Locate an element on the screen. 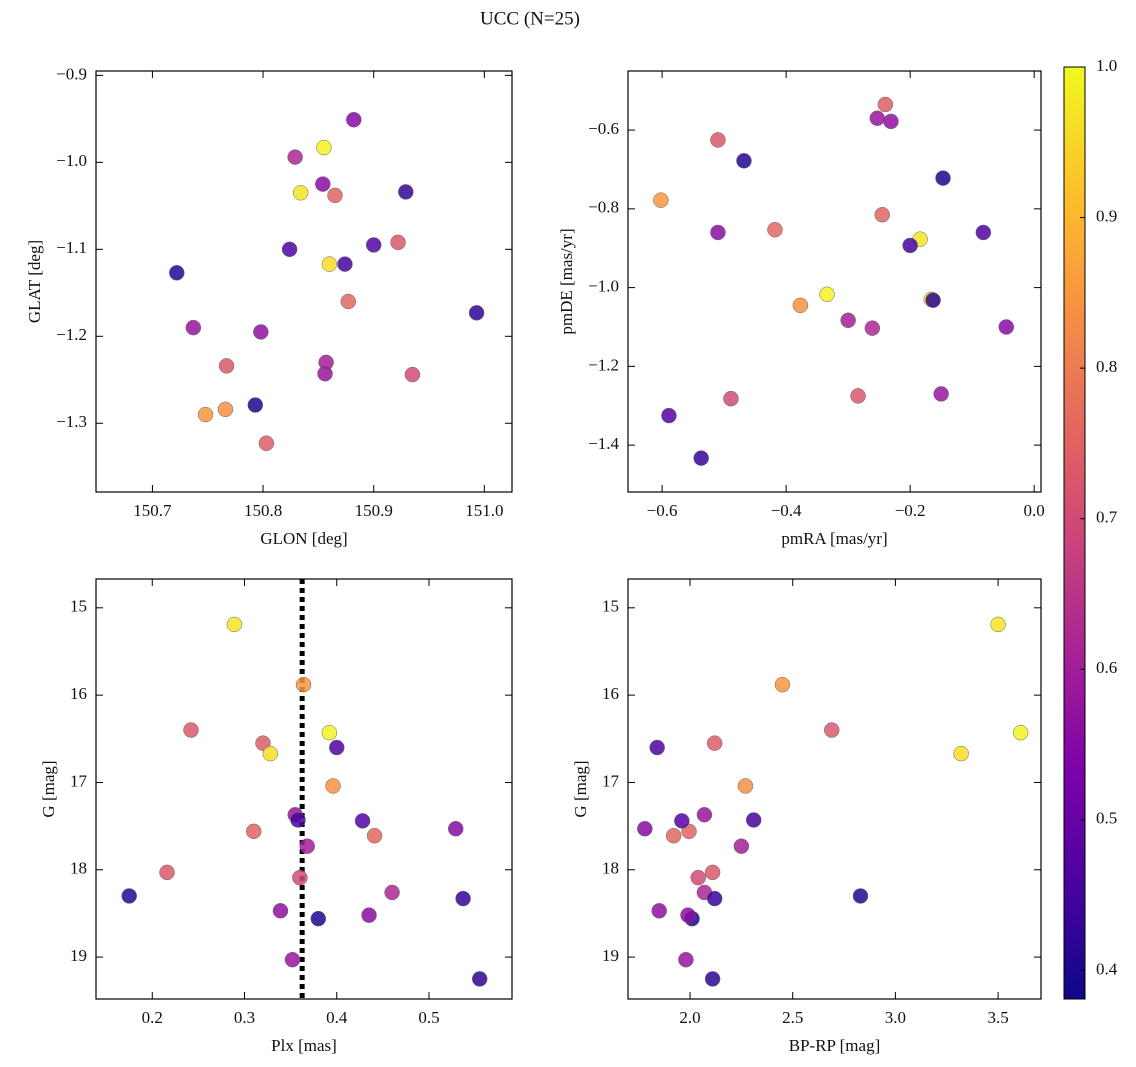 This screenshot has width=1136, height=1067. x-tick-label: 0.0 is located at coordinates (1034, 510).